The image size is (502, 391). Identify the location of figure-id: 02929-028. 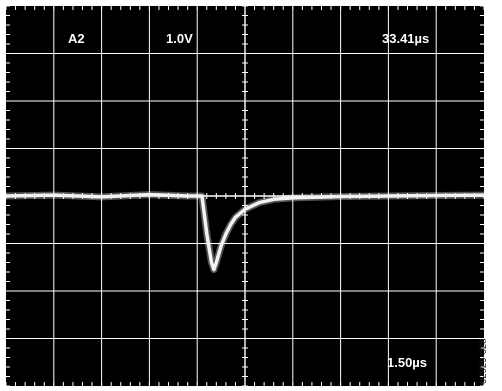
(483, 361).